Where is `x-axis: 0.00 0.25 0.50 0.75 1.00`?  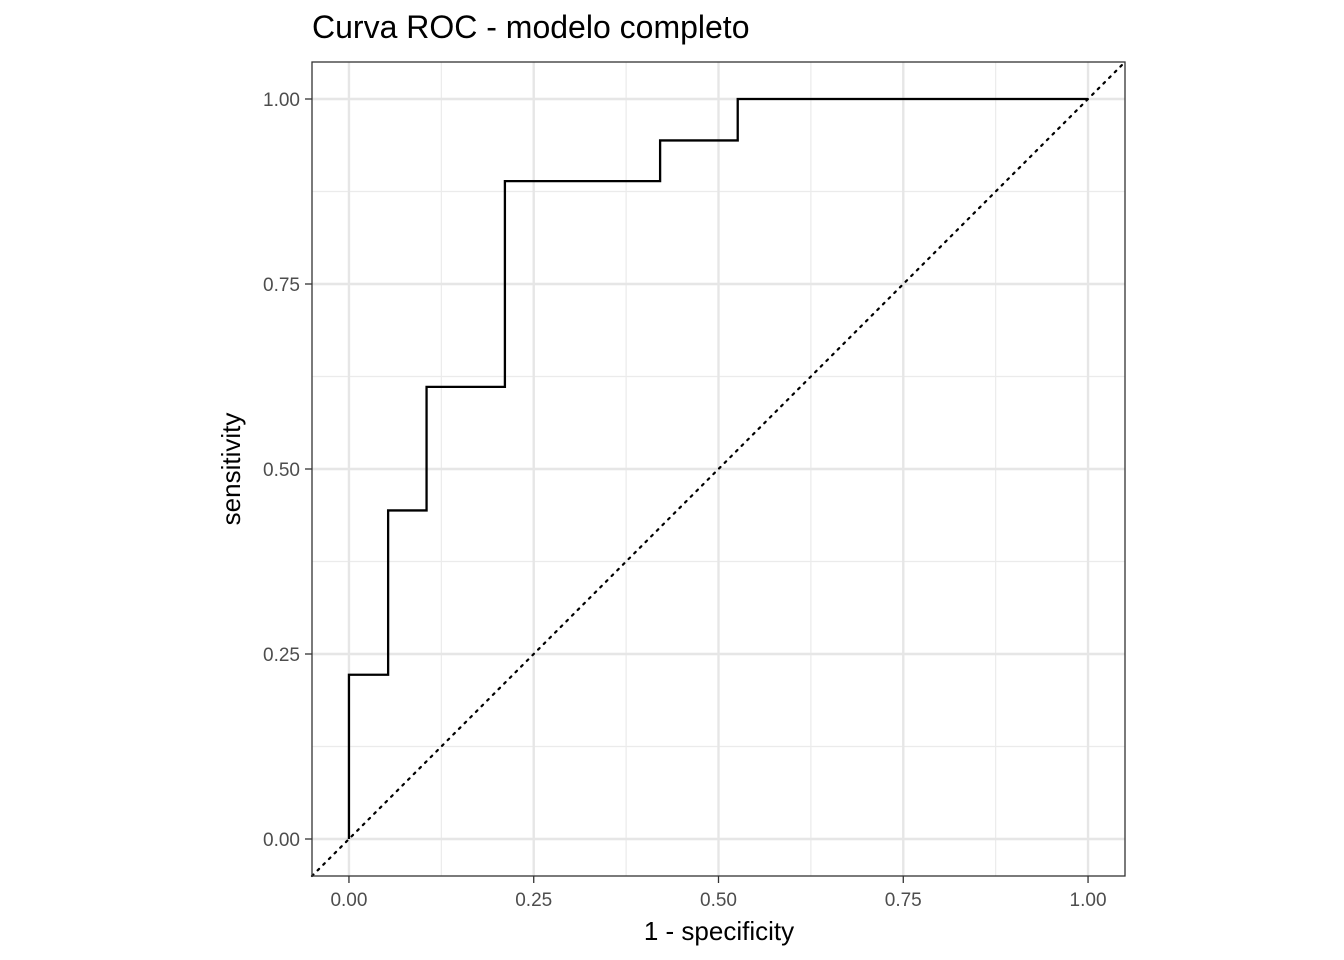 x-axis: 0.00 0.25 0.50 0.75 1.00 is located at coordinates (718, 893).